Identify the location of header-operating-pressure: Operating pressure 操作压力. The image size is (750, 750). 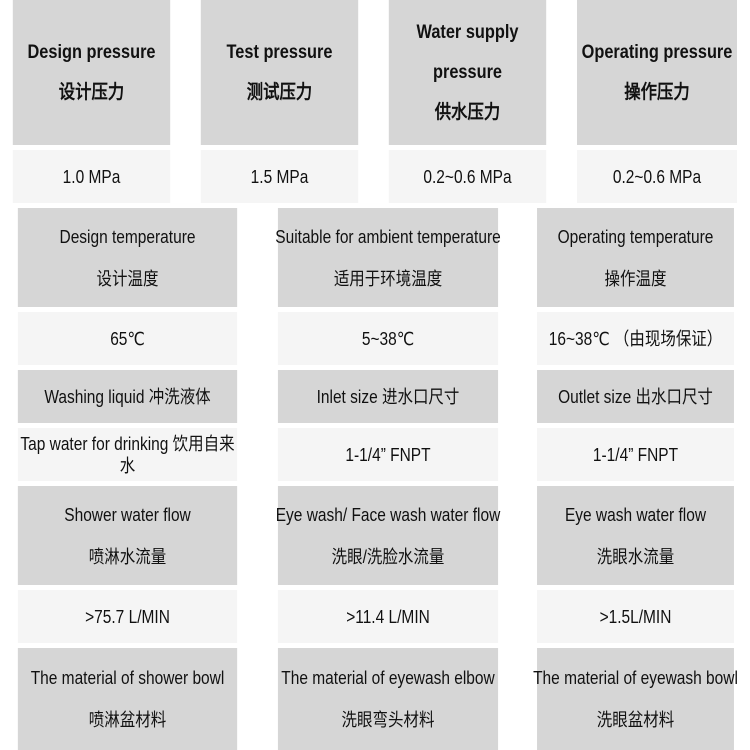
(657, 72).